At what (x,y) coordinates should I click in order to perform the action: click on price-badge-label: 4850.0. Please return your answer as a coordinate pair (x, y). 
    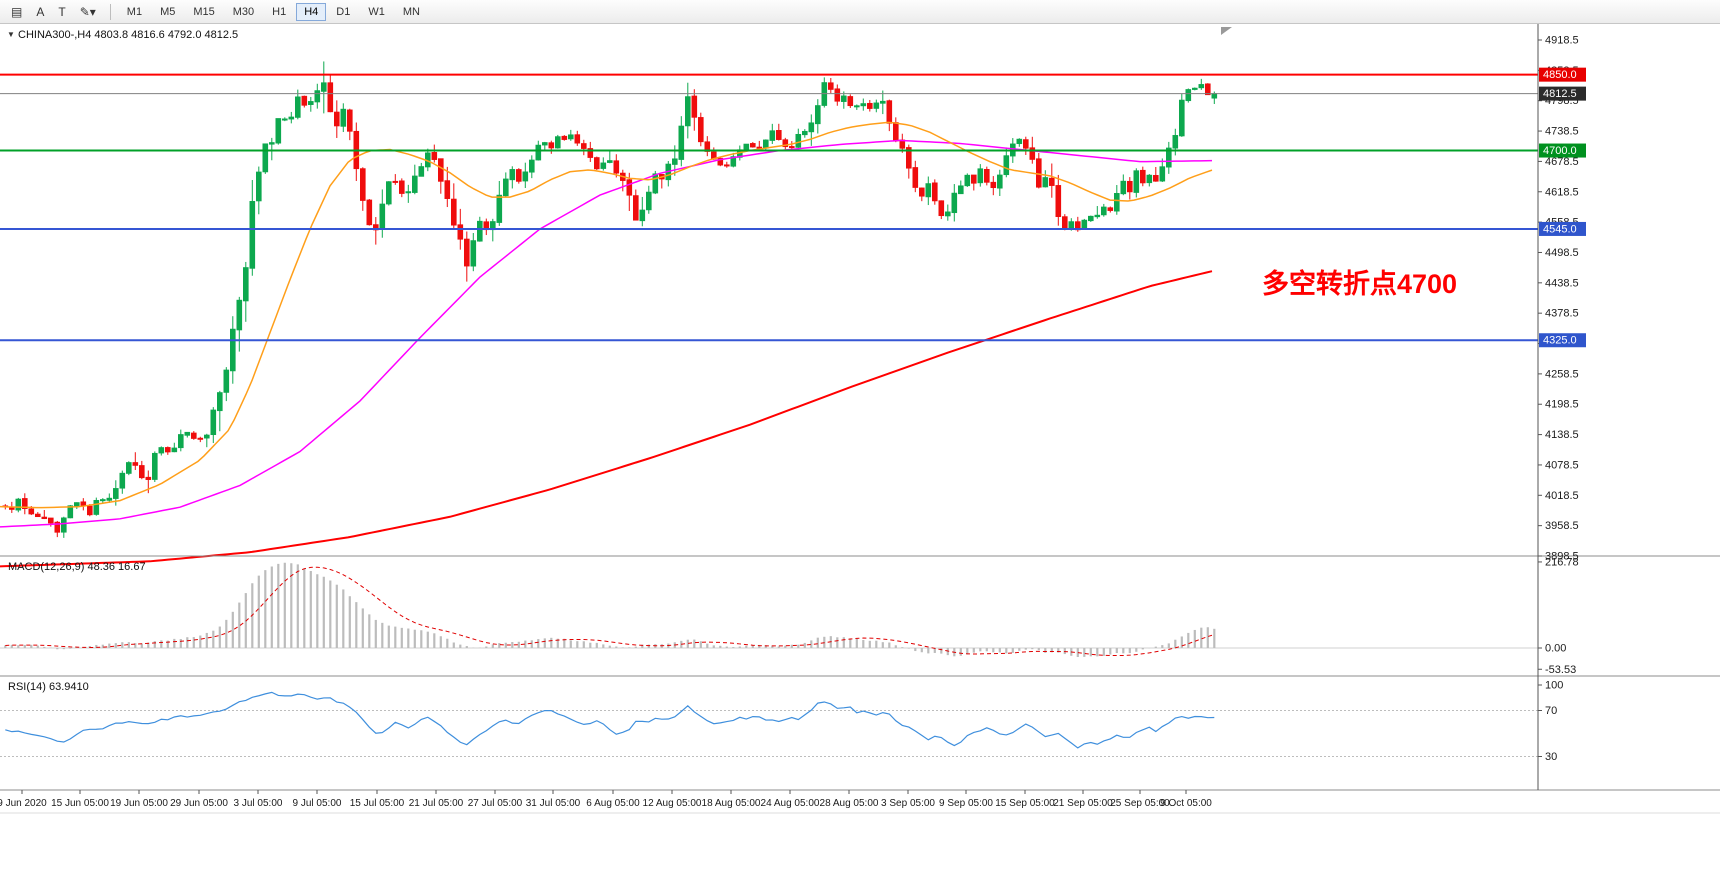
    Looking at the image, I should click on (1560, 75).